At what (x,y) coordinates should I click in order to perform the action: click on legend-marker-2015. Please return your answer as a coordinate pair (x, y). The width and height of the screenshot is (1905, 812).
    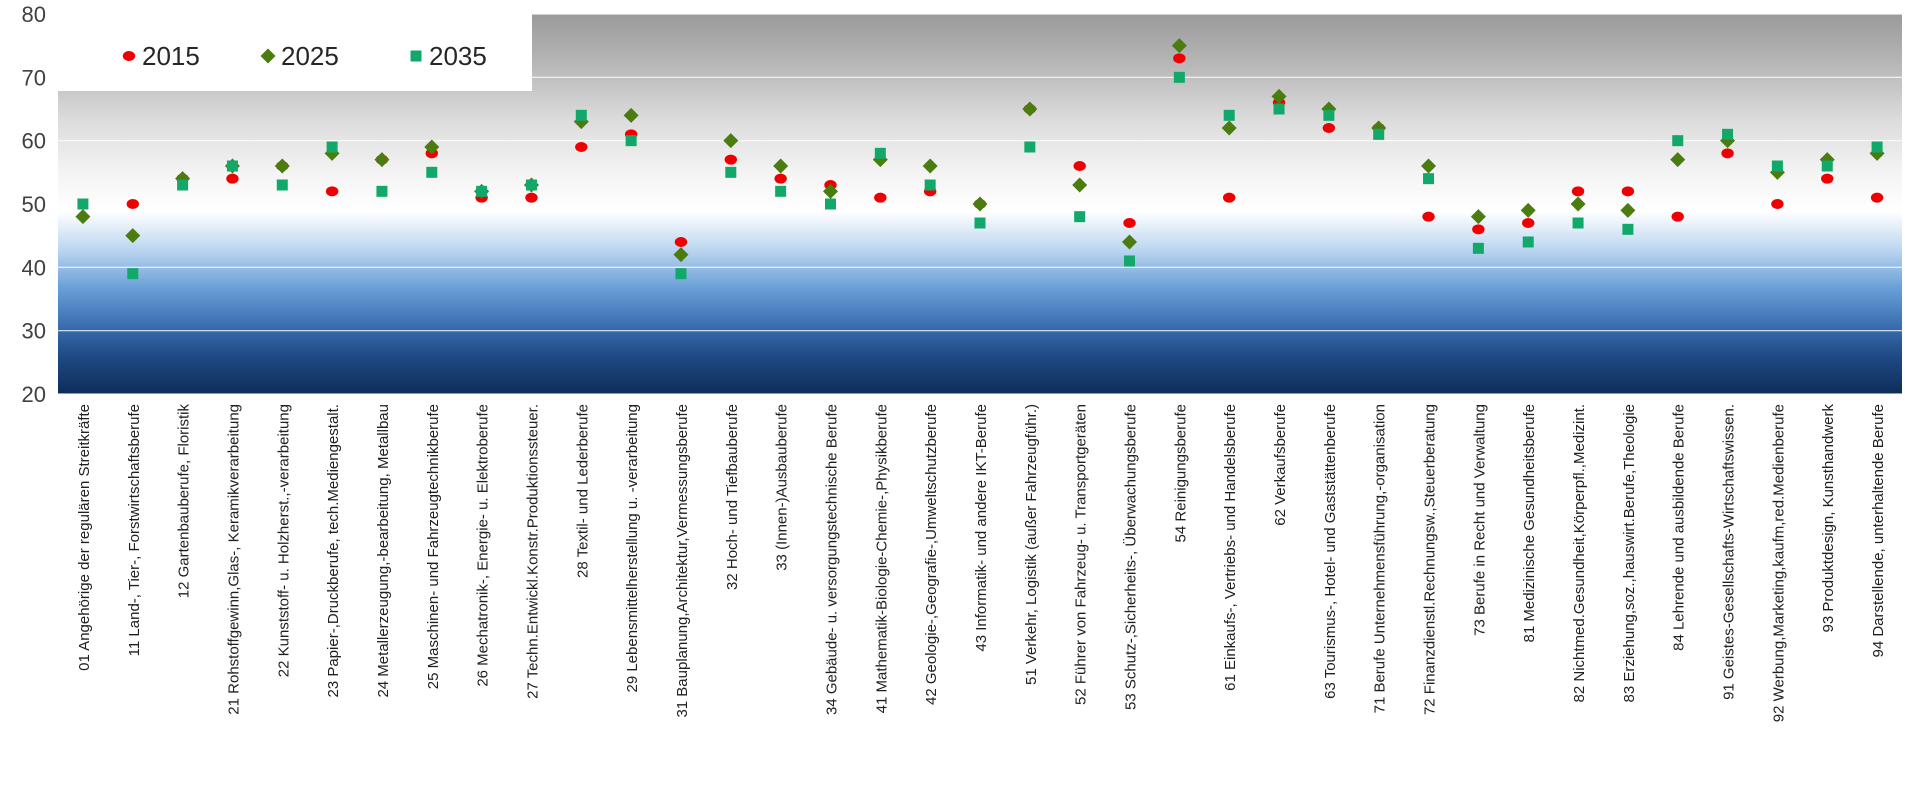
    Looking at the image, I should click on (129, 56).